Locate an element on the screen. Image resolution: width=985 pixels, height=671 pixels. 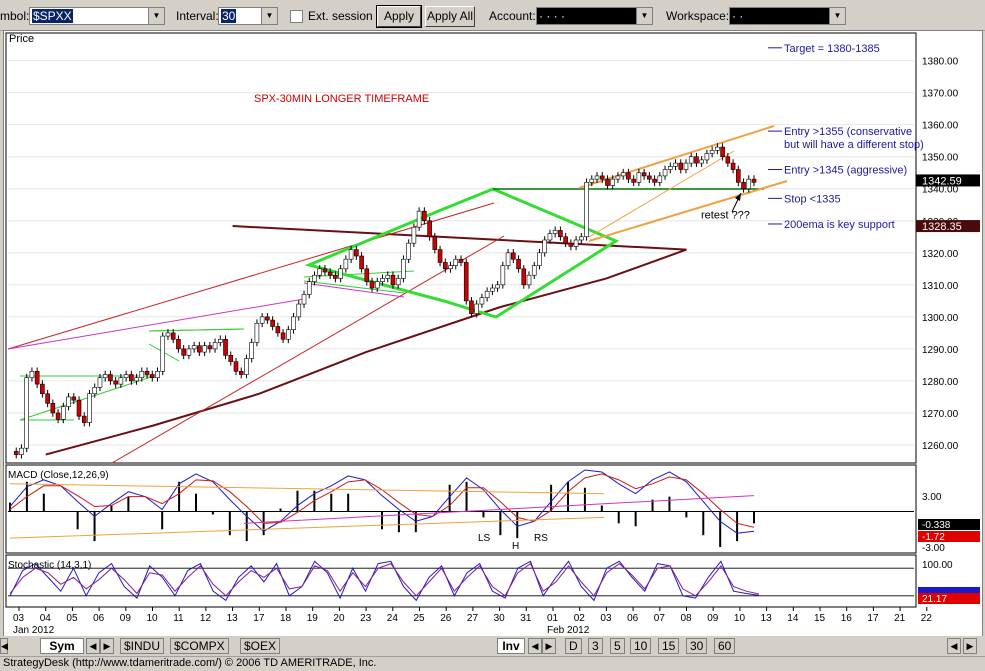
x-tick-label: 23 is located at coordinates (366, 618).